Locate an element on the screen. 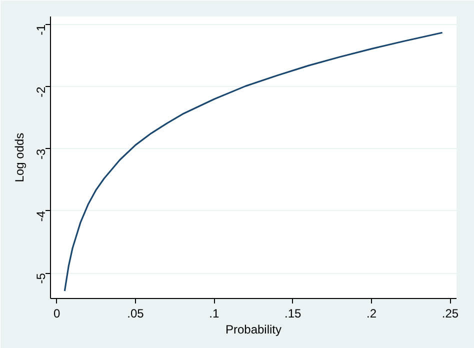  y-axis-title: Log odds is located at coordinates (19, 157).